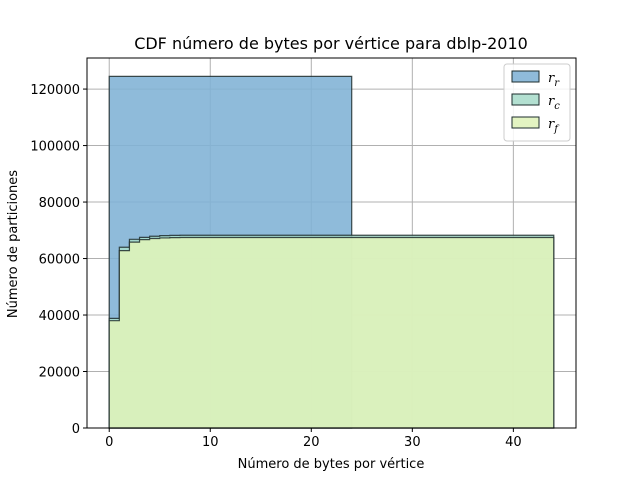 This screenshot has height=480, width=640. Describe the element at coordinates (525, 122) in the screenshot. I see `legend-swatch-f` at that location.